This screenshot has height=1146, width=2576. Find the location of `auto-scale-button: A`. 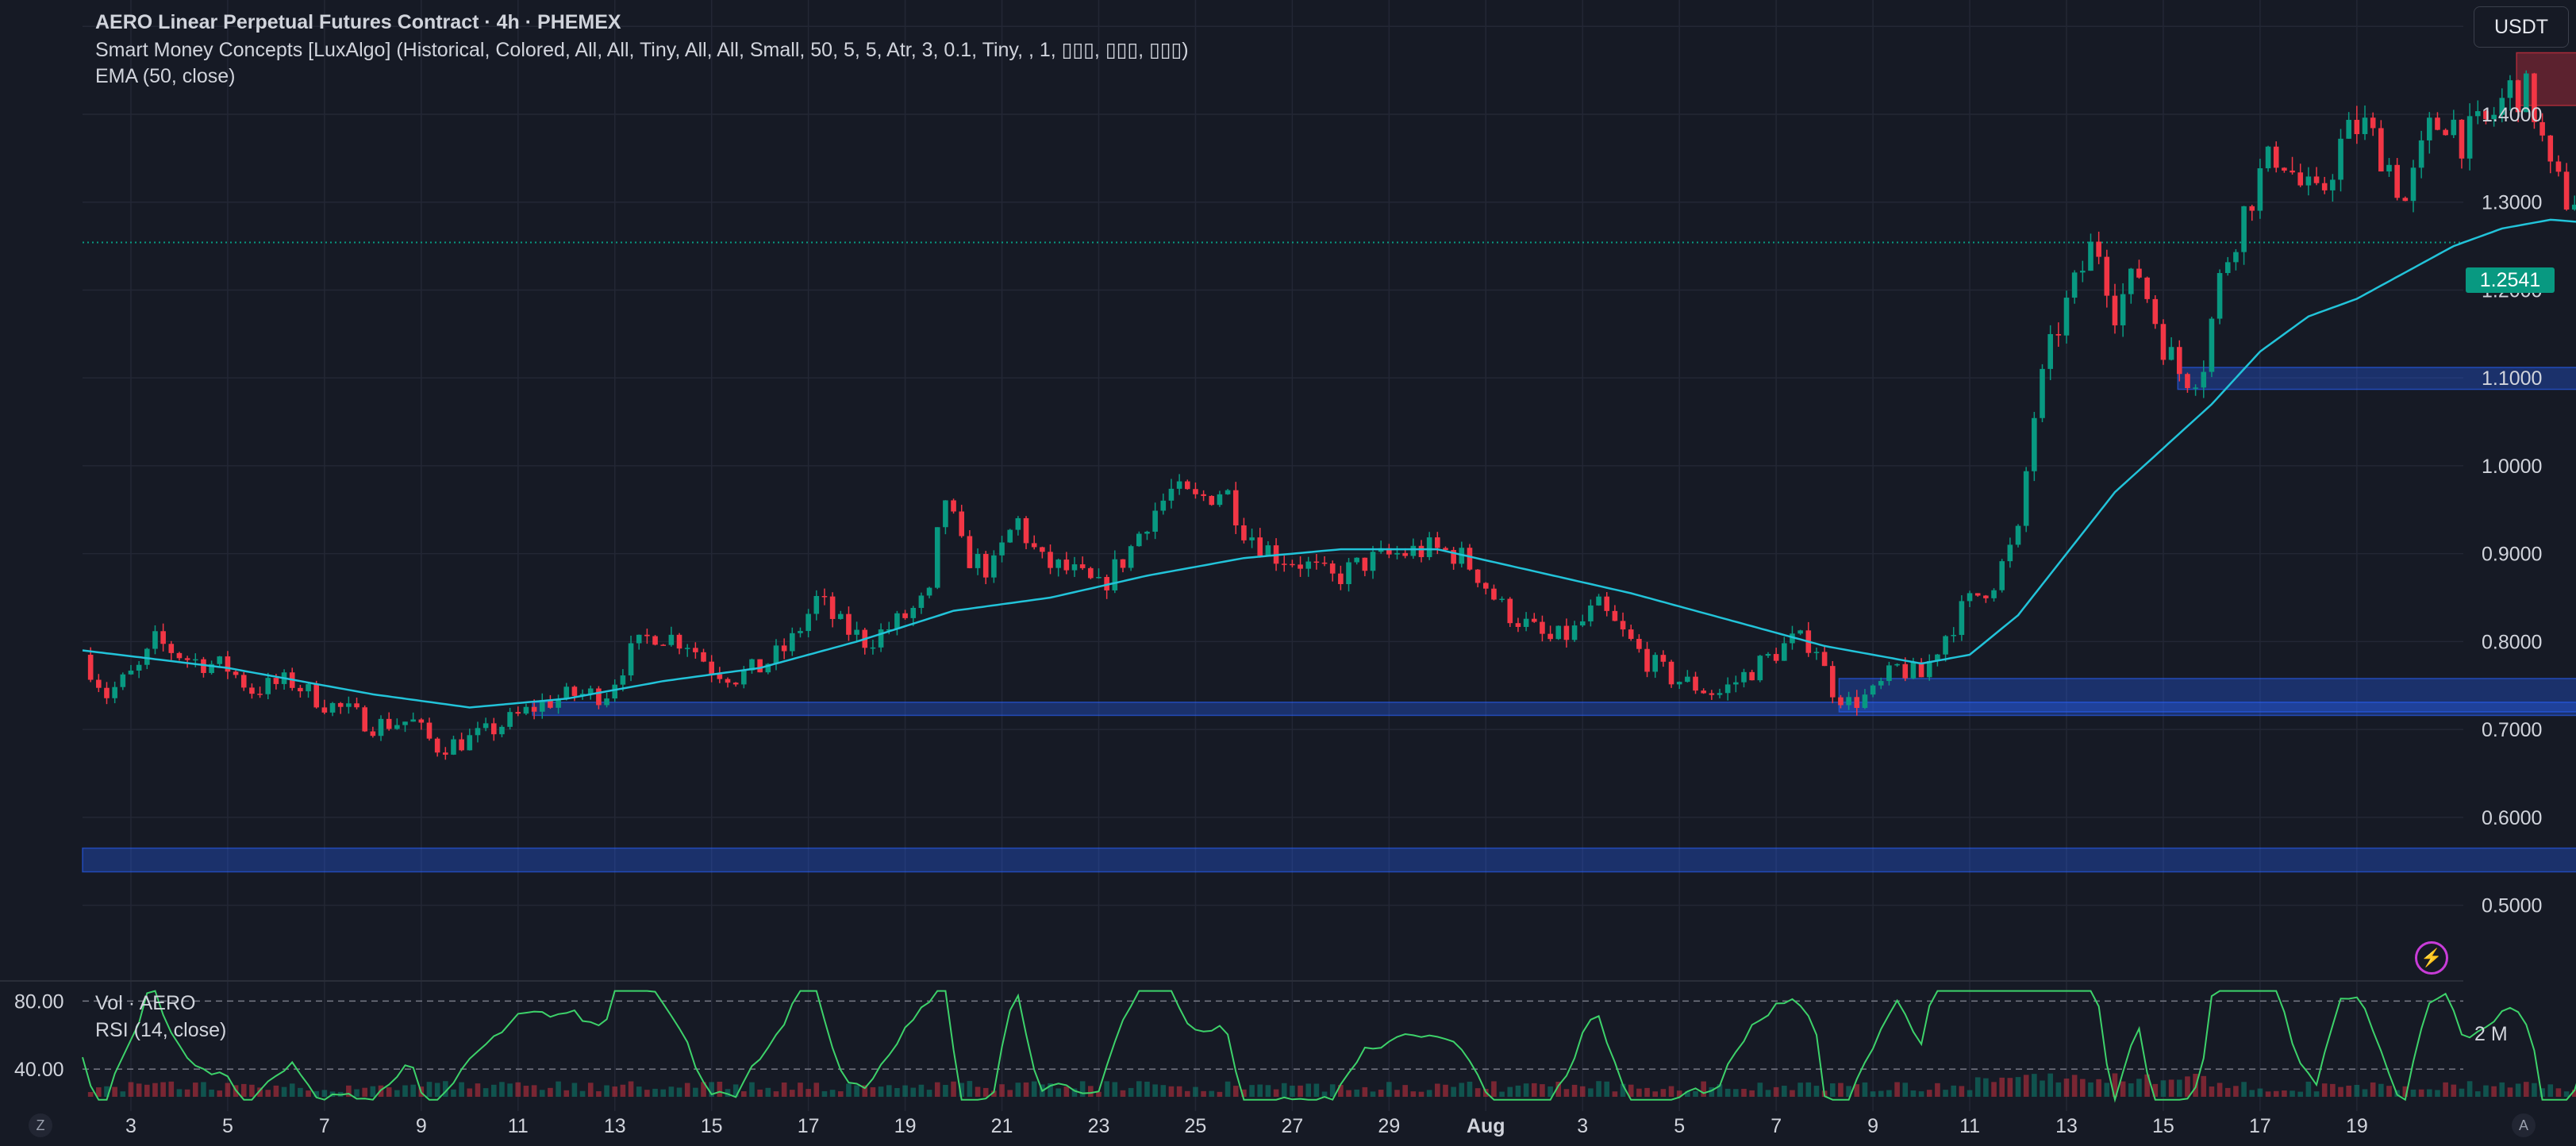

auto-scale-button: A is located at coordinates (2524, 1125).